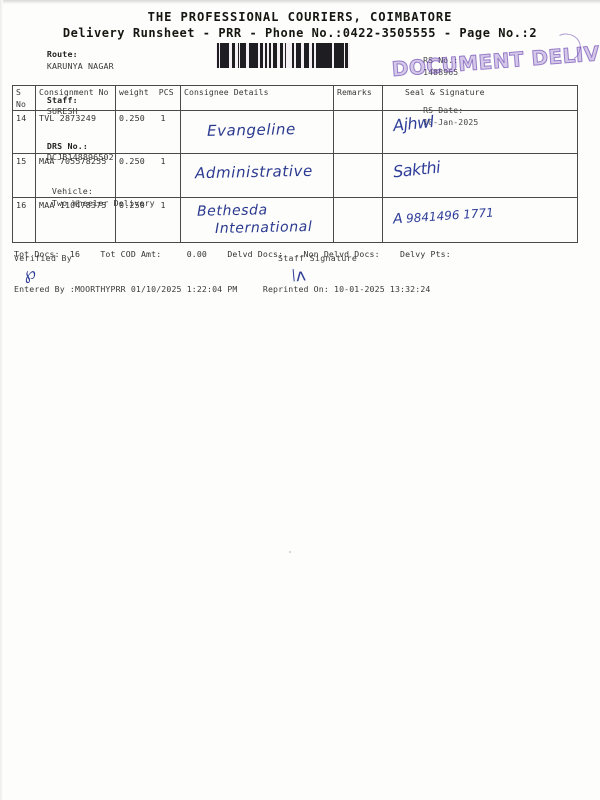 This screenshot has width=600, height=800. Describe the element at coordinates (75, 132) in the screenshot. I see `cell-consignment-no: TVL 2873249` at that location.